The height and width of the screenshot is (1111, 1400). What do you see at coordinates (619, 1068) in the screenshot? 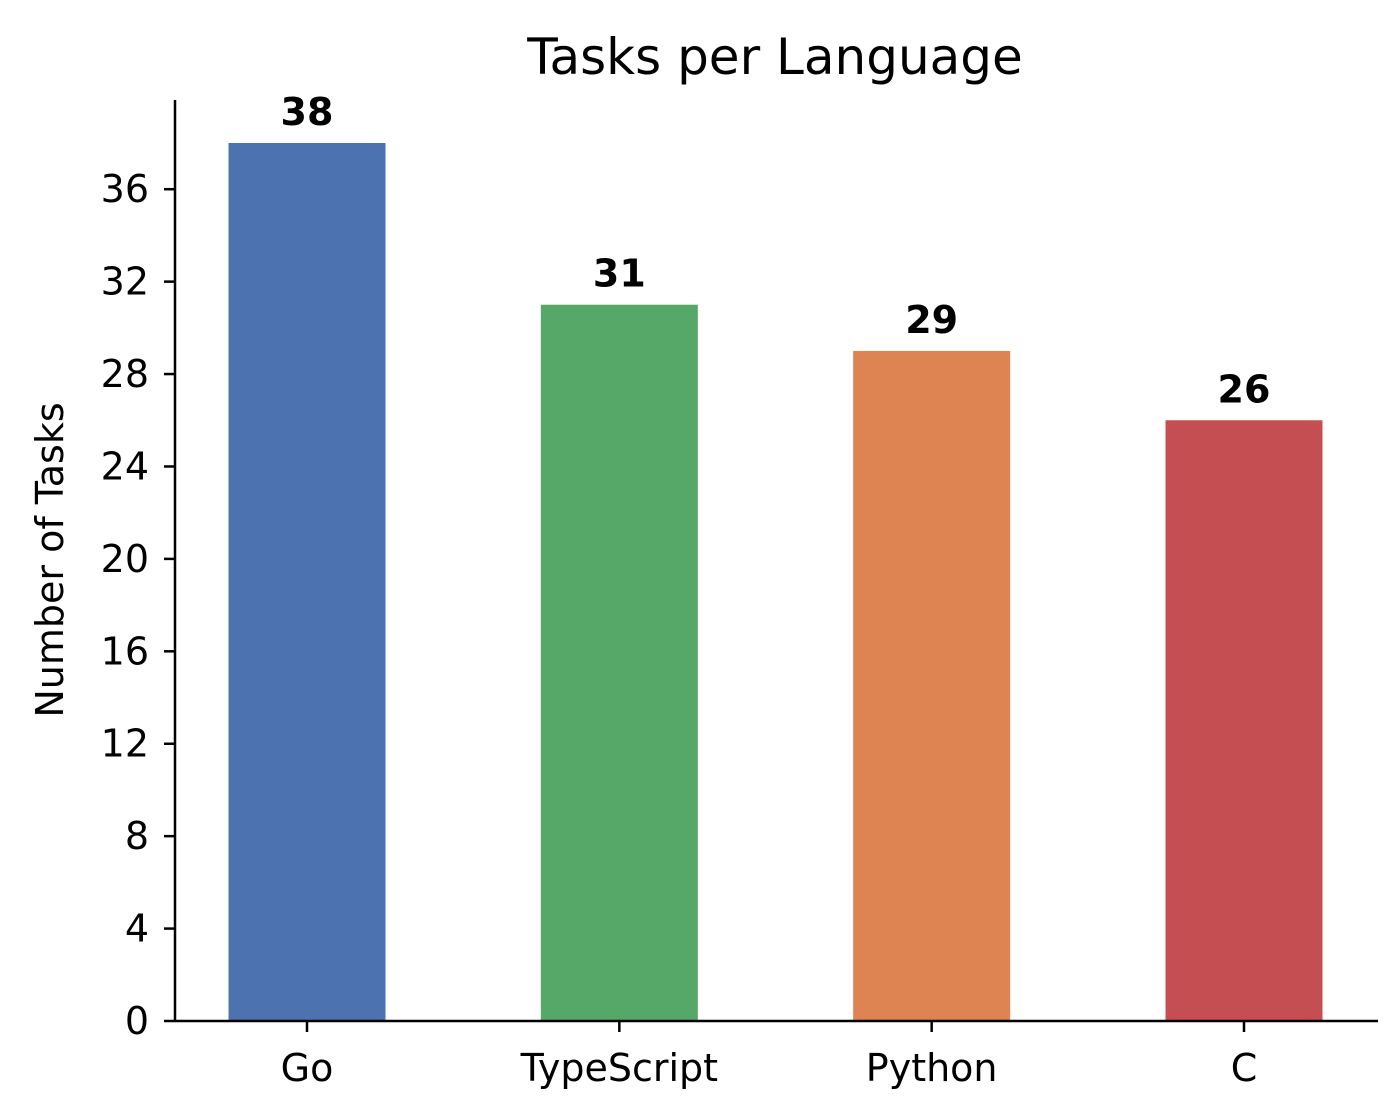
I see `x-tick-label: TypeScript` at bounding box center [619, 1068].